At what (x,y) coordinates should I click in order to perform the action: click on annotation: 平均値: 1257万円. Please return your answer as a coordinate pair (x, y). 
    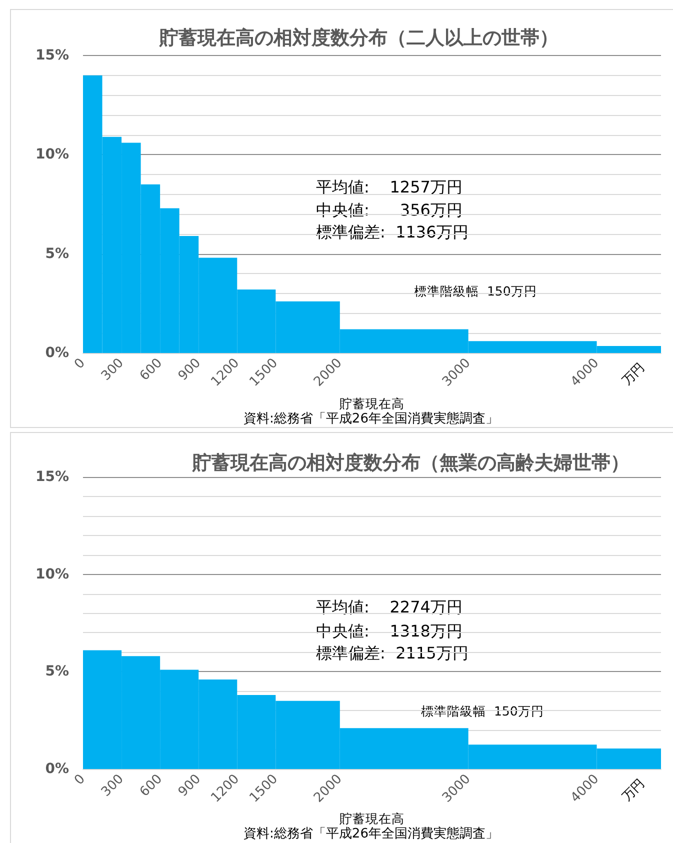
    Looking at the image, I should click on (389, 187).